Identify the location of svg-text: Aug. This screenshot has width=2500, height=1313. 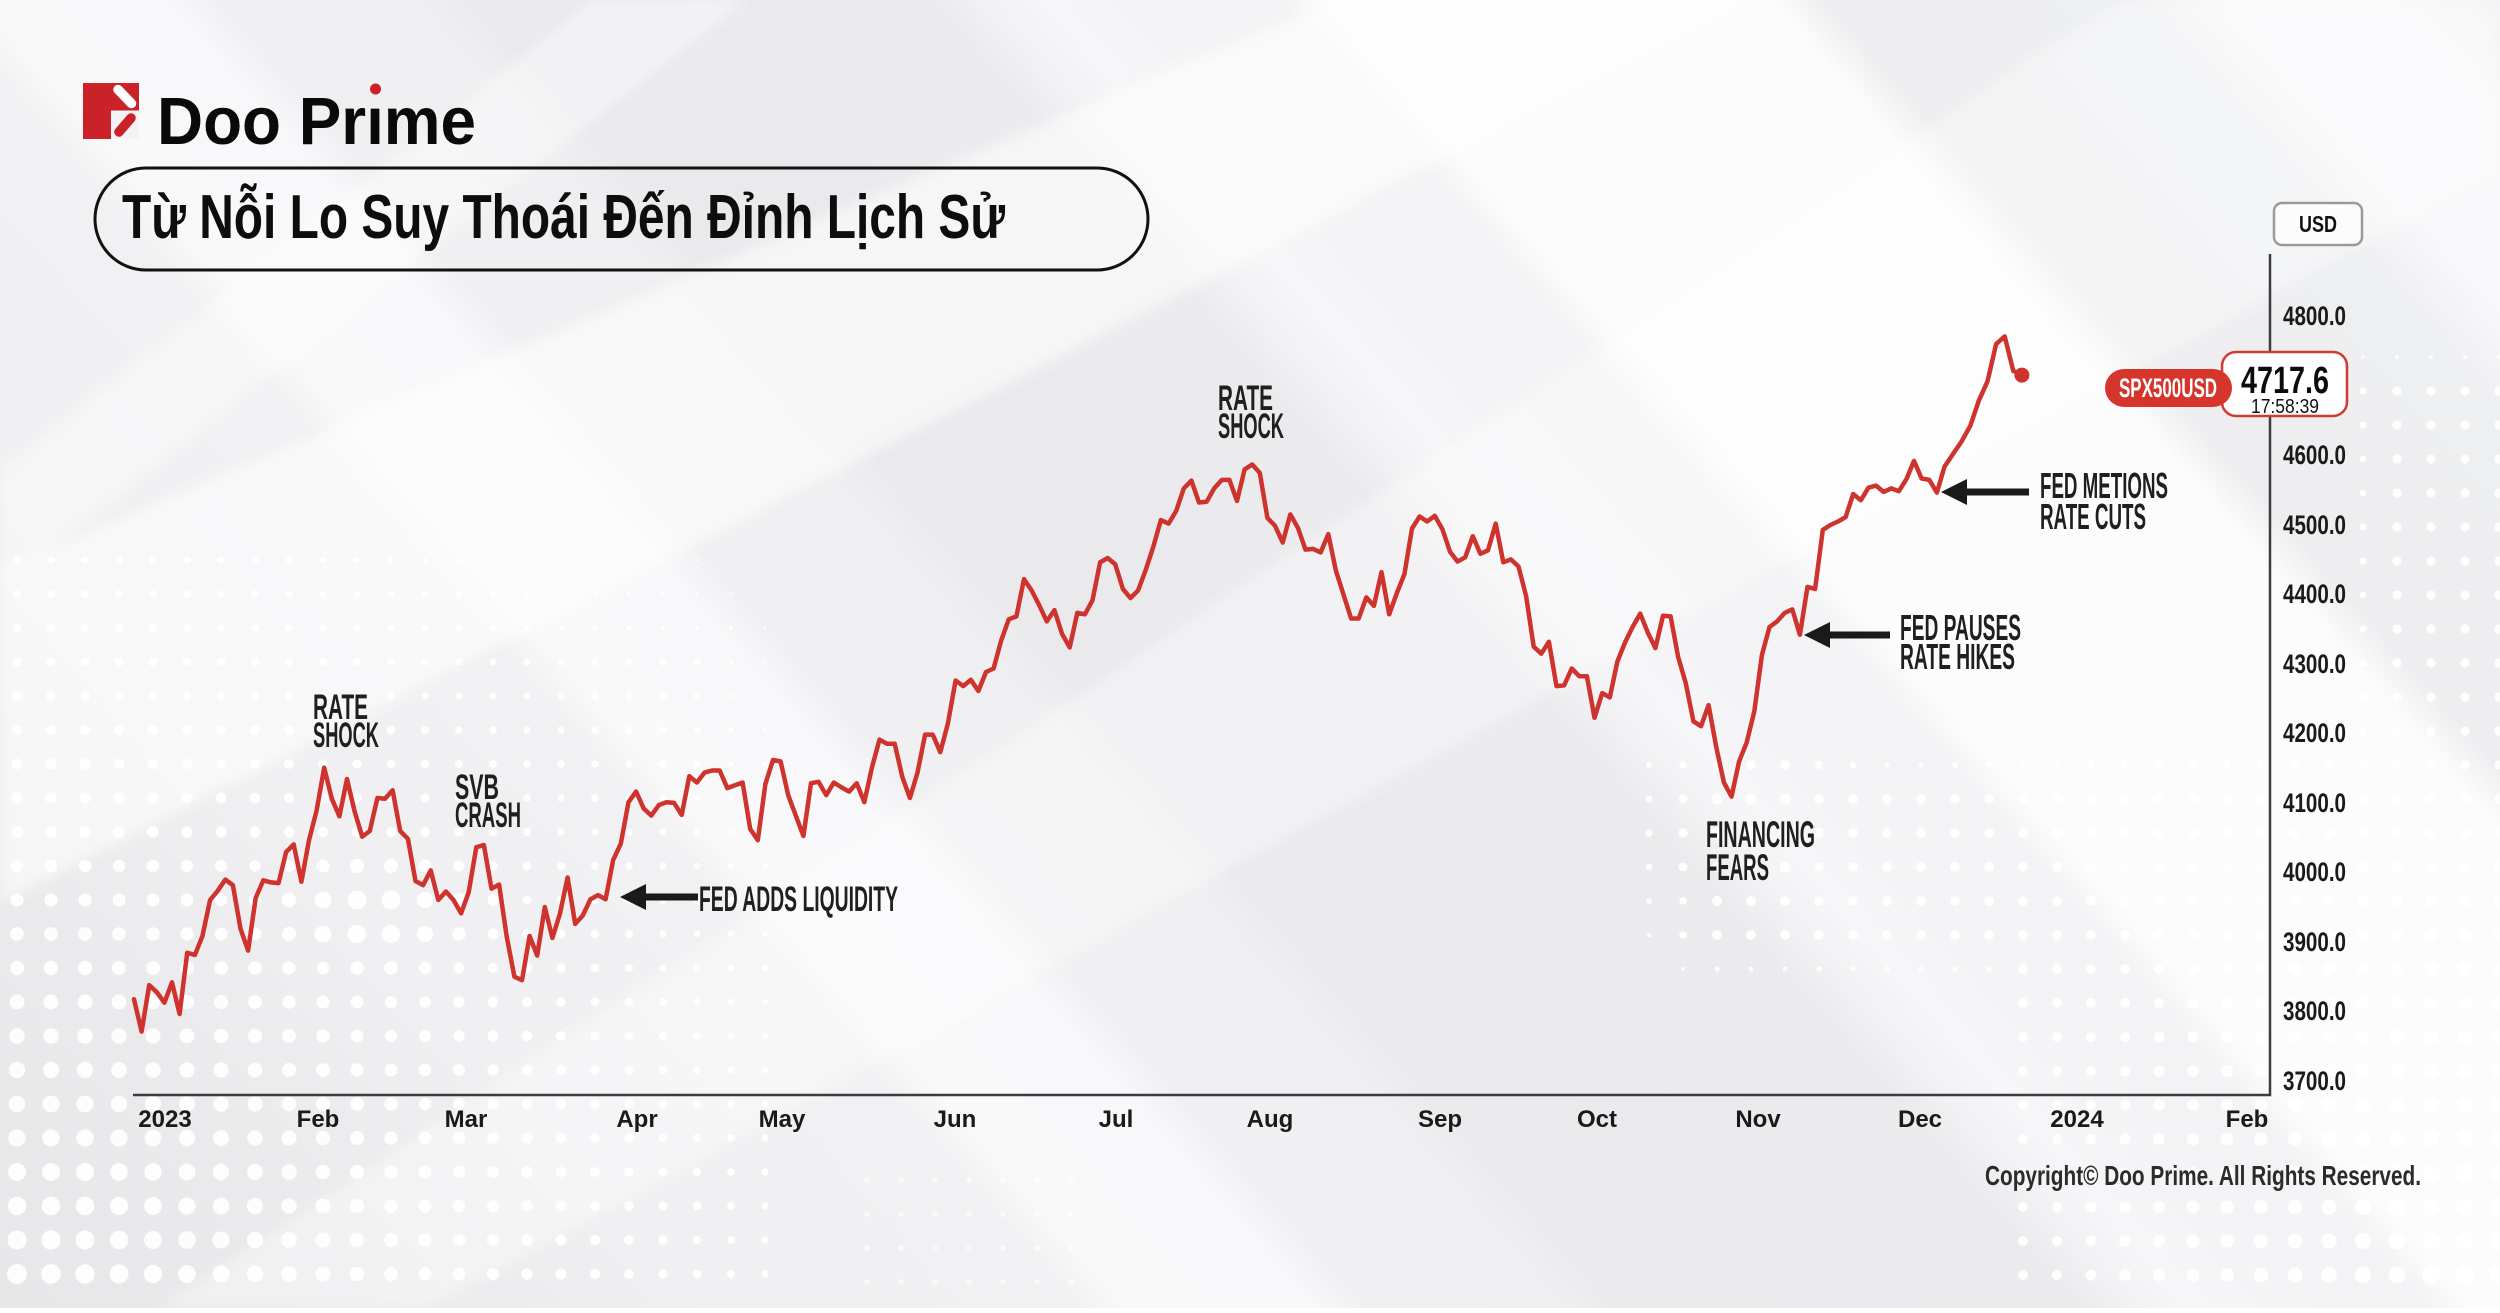
(1270, 1119).